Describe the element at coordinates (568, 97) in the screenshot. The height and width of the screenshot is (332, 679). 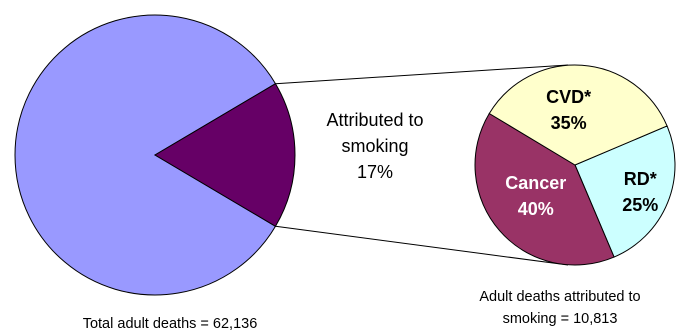
I see `detail-pie-category-label: CVD*` at that location.